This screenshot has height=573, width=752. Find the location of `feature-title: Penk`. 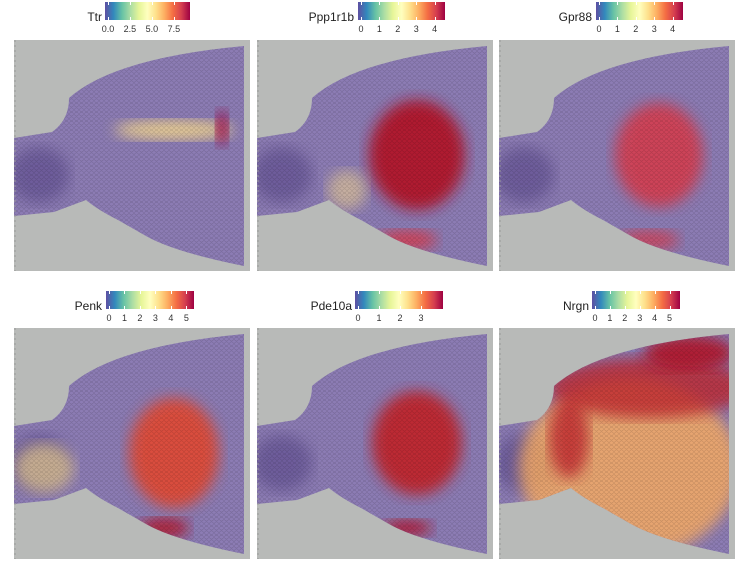

feature-title: Penk is located at coordinates (88, 306).